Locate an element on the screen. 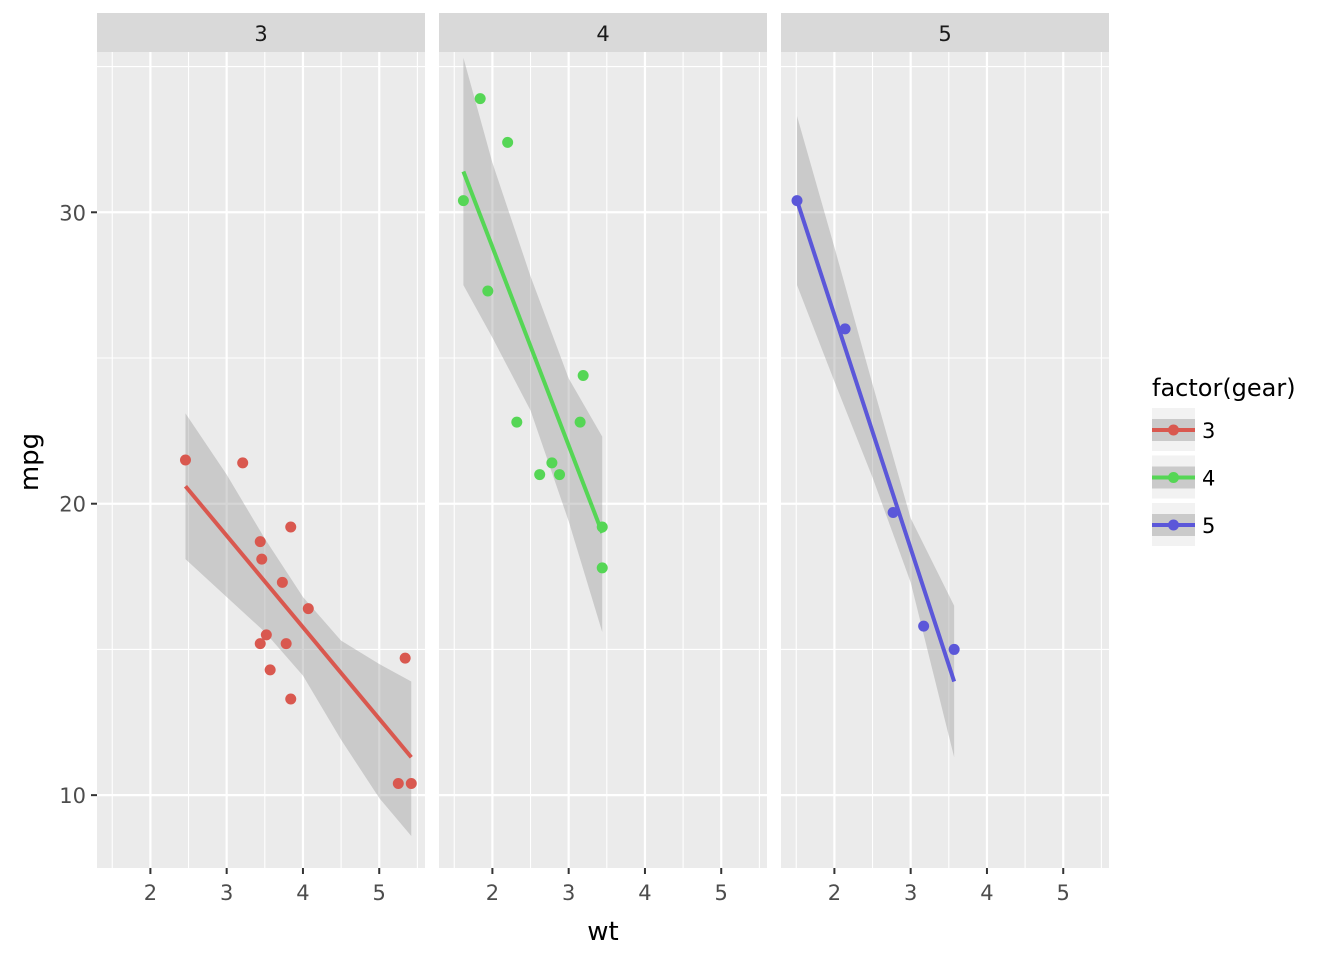  legend-key-3: 3 is located at coordinates (1183, 429).